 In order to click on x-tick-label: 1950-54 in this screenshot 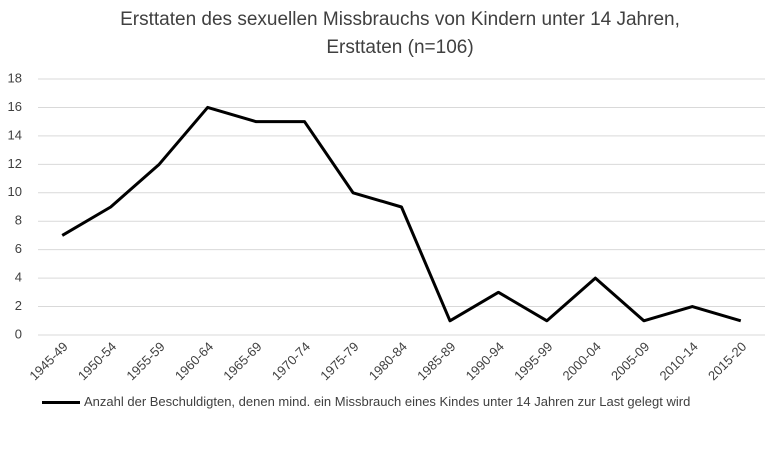, I will do `click(97, 361)`.